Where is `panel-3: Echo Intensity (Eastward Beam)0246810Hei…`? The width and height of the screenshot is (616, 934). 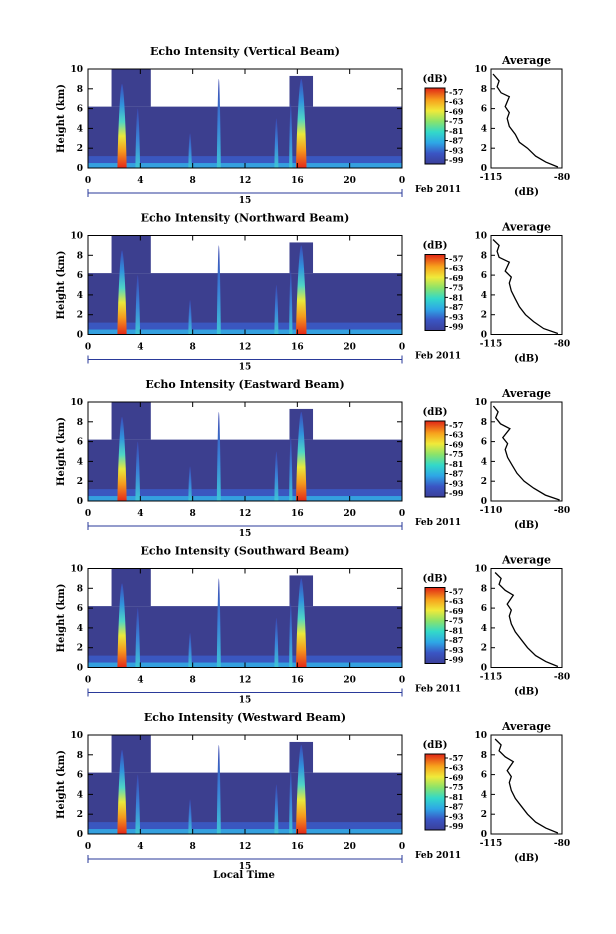 panel-3: Echo Intensity (Eastward Beam)0246810Hei… is located at coordinates (313, 458).